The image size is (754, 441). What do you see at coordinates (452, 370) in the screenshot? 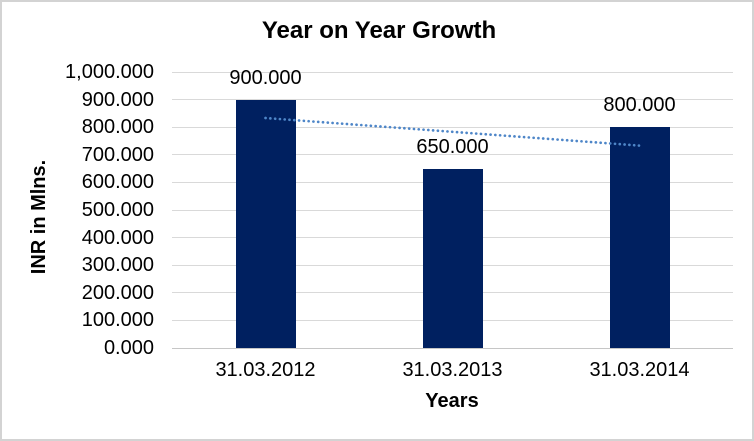
I see `x-tick-label: 31.03.2013` at bounding box center [452, 370].